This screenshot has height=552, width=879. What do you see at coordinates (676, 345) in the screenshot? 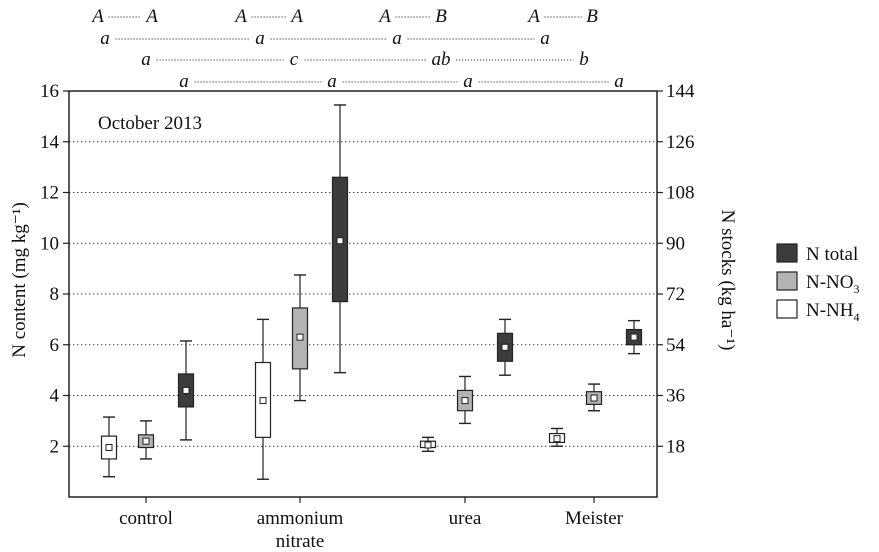
I see `y2-tick-label: 54` at bounding box center [676, 345].